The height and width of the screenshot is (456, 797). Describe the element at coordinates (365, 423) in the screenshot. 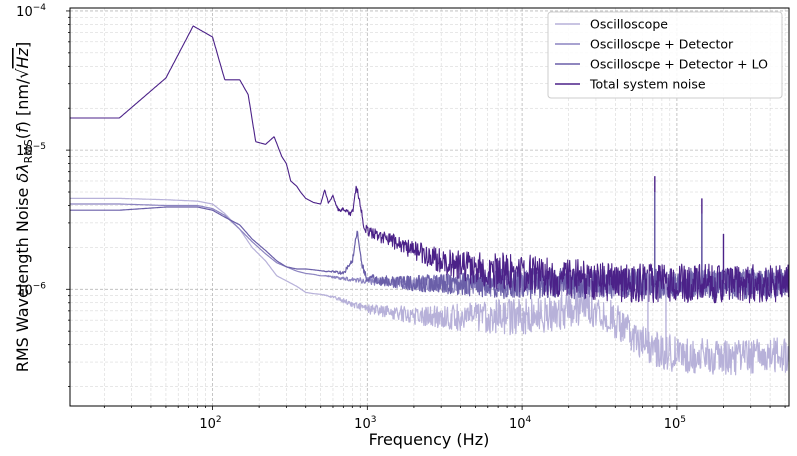

I see `x-tick-label: 10³` at that location.